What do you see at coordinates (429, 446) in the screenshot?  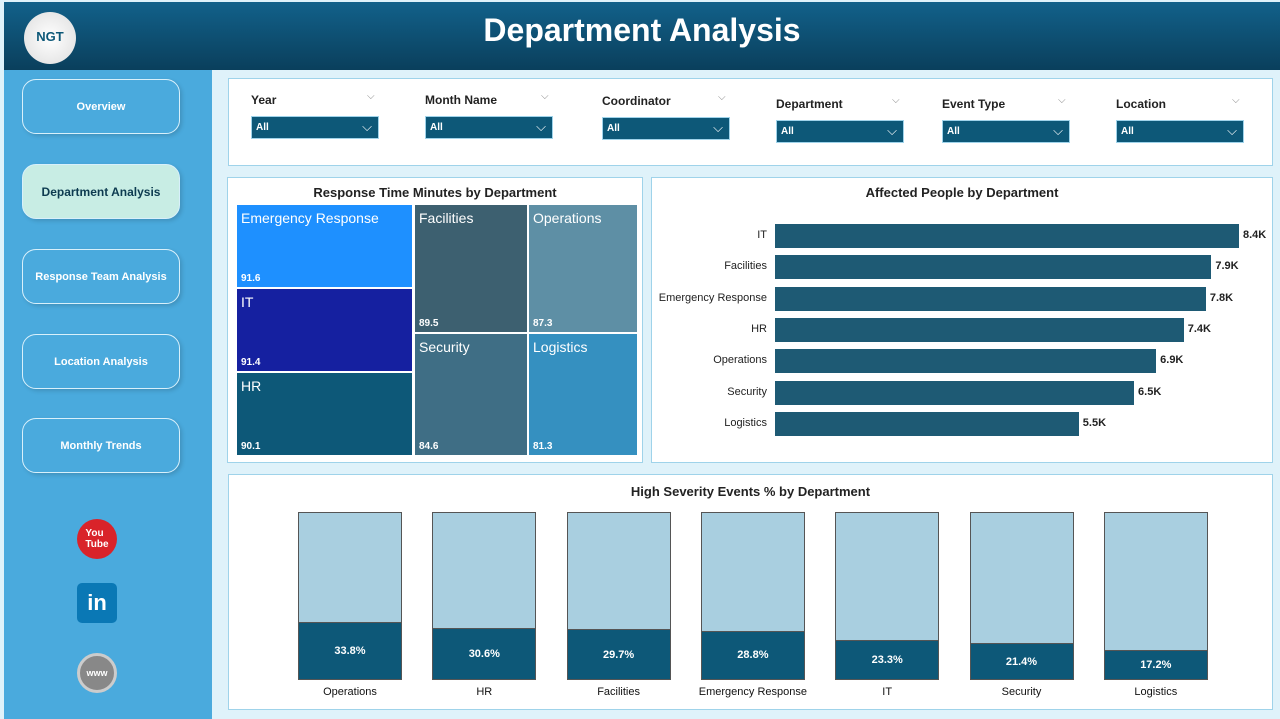 I see `treemap-cell-value: 84.6` at bounding box center [429, 446].